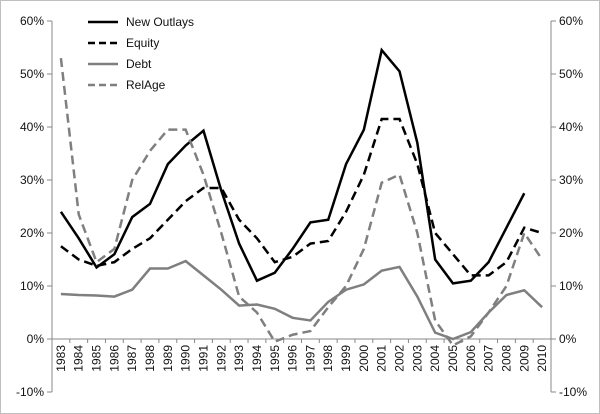  Describe the element at coordinates (132, 358) in the screenshot. I see `x-tick-label: 1987` at that location.